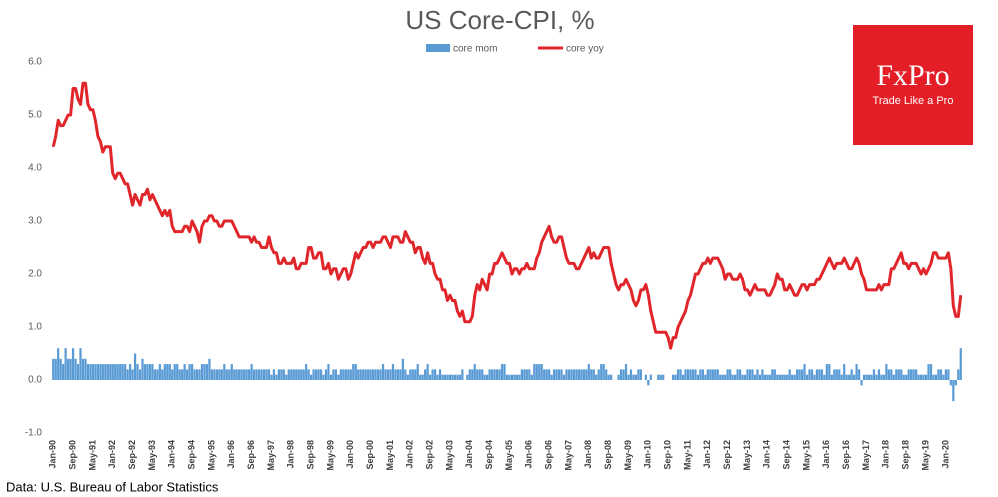 This screenshot has width=998, height=497. I want to click on x-tick-label: May-95, so click(211, 455).